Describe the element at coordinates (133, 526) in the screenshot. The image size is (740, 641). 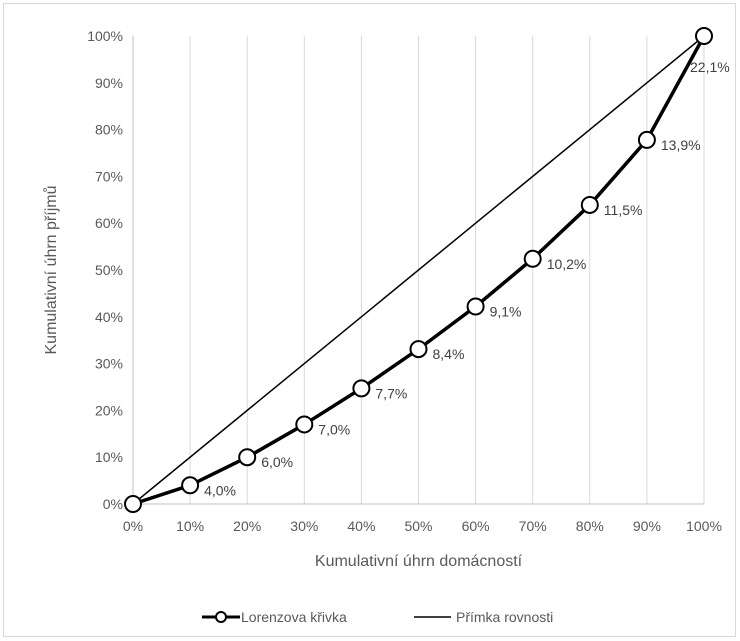
I see `x-tick-label: 0%` at that location.